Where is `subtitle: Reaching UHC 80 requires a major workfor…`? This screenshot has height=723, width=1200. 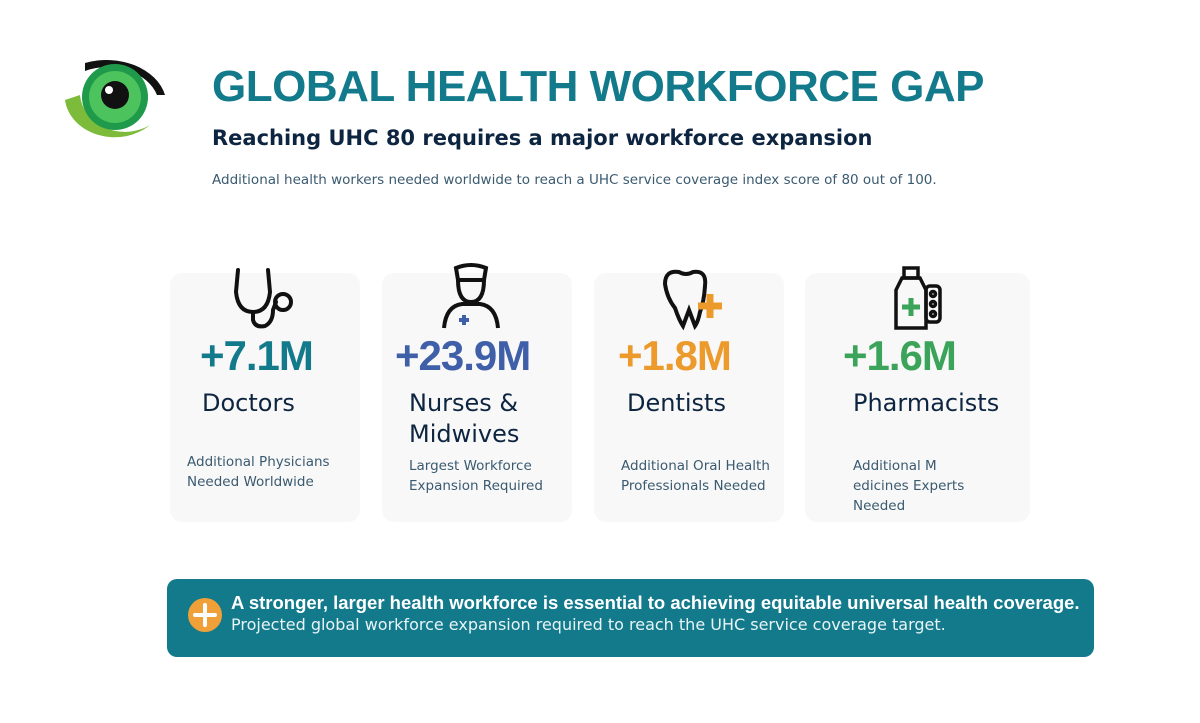
subtitle: Reaching UHC 80 requires a major workfor… is located at coordinates (542, 138).